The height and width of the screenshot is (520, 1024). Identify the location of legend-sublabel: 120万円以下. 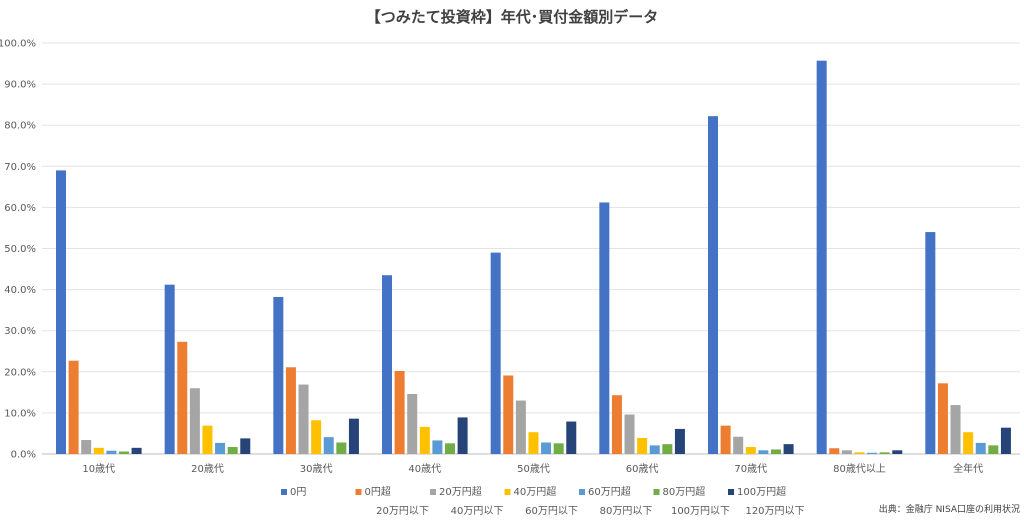
(774, 511).